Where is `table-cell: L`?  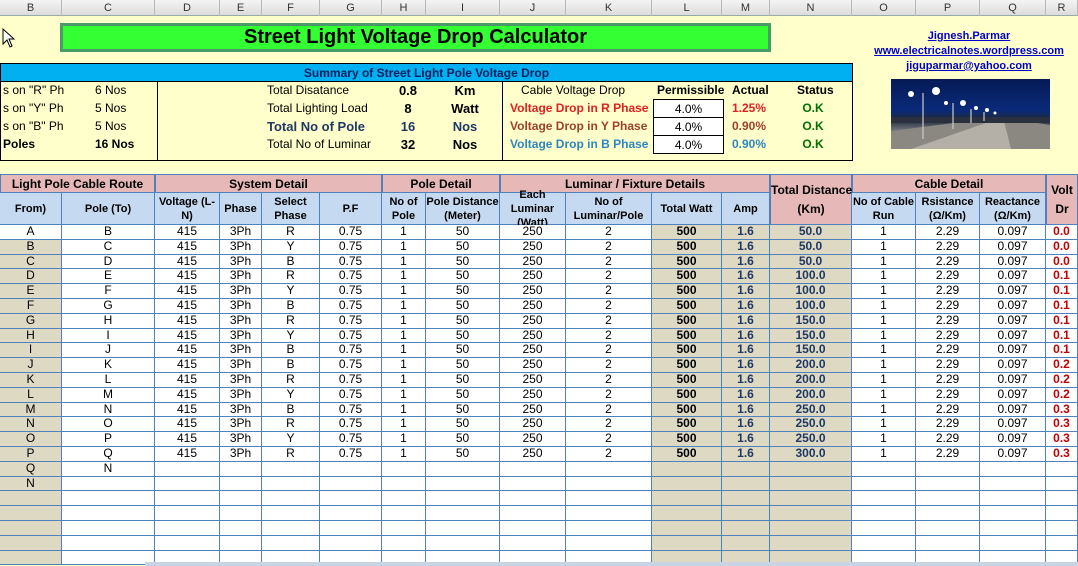
table-cell: L is located at coordinates (108, 380).